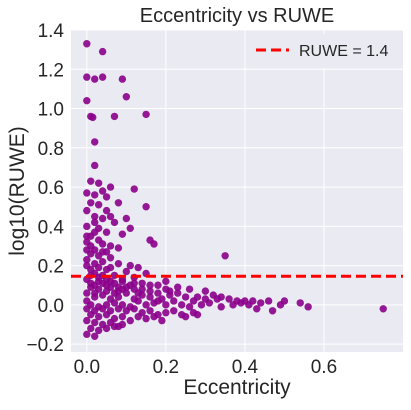  I want to click on legend-label: RUWE = 1.4, so click(343, 51).